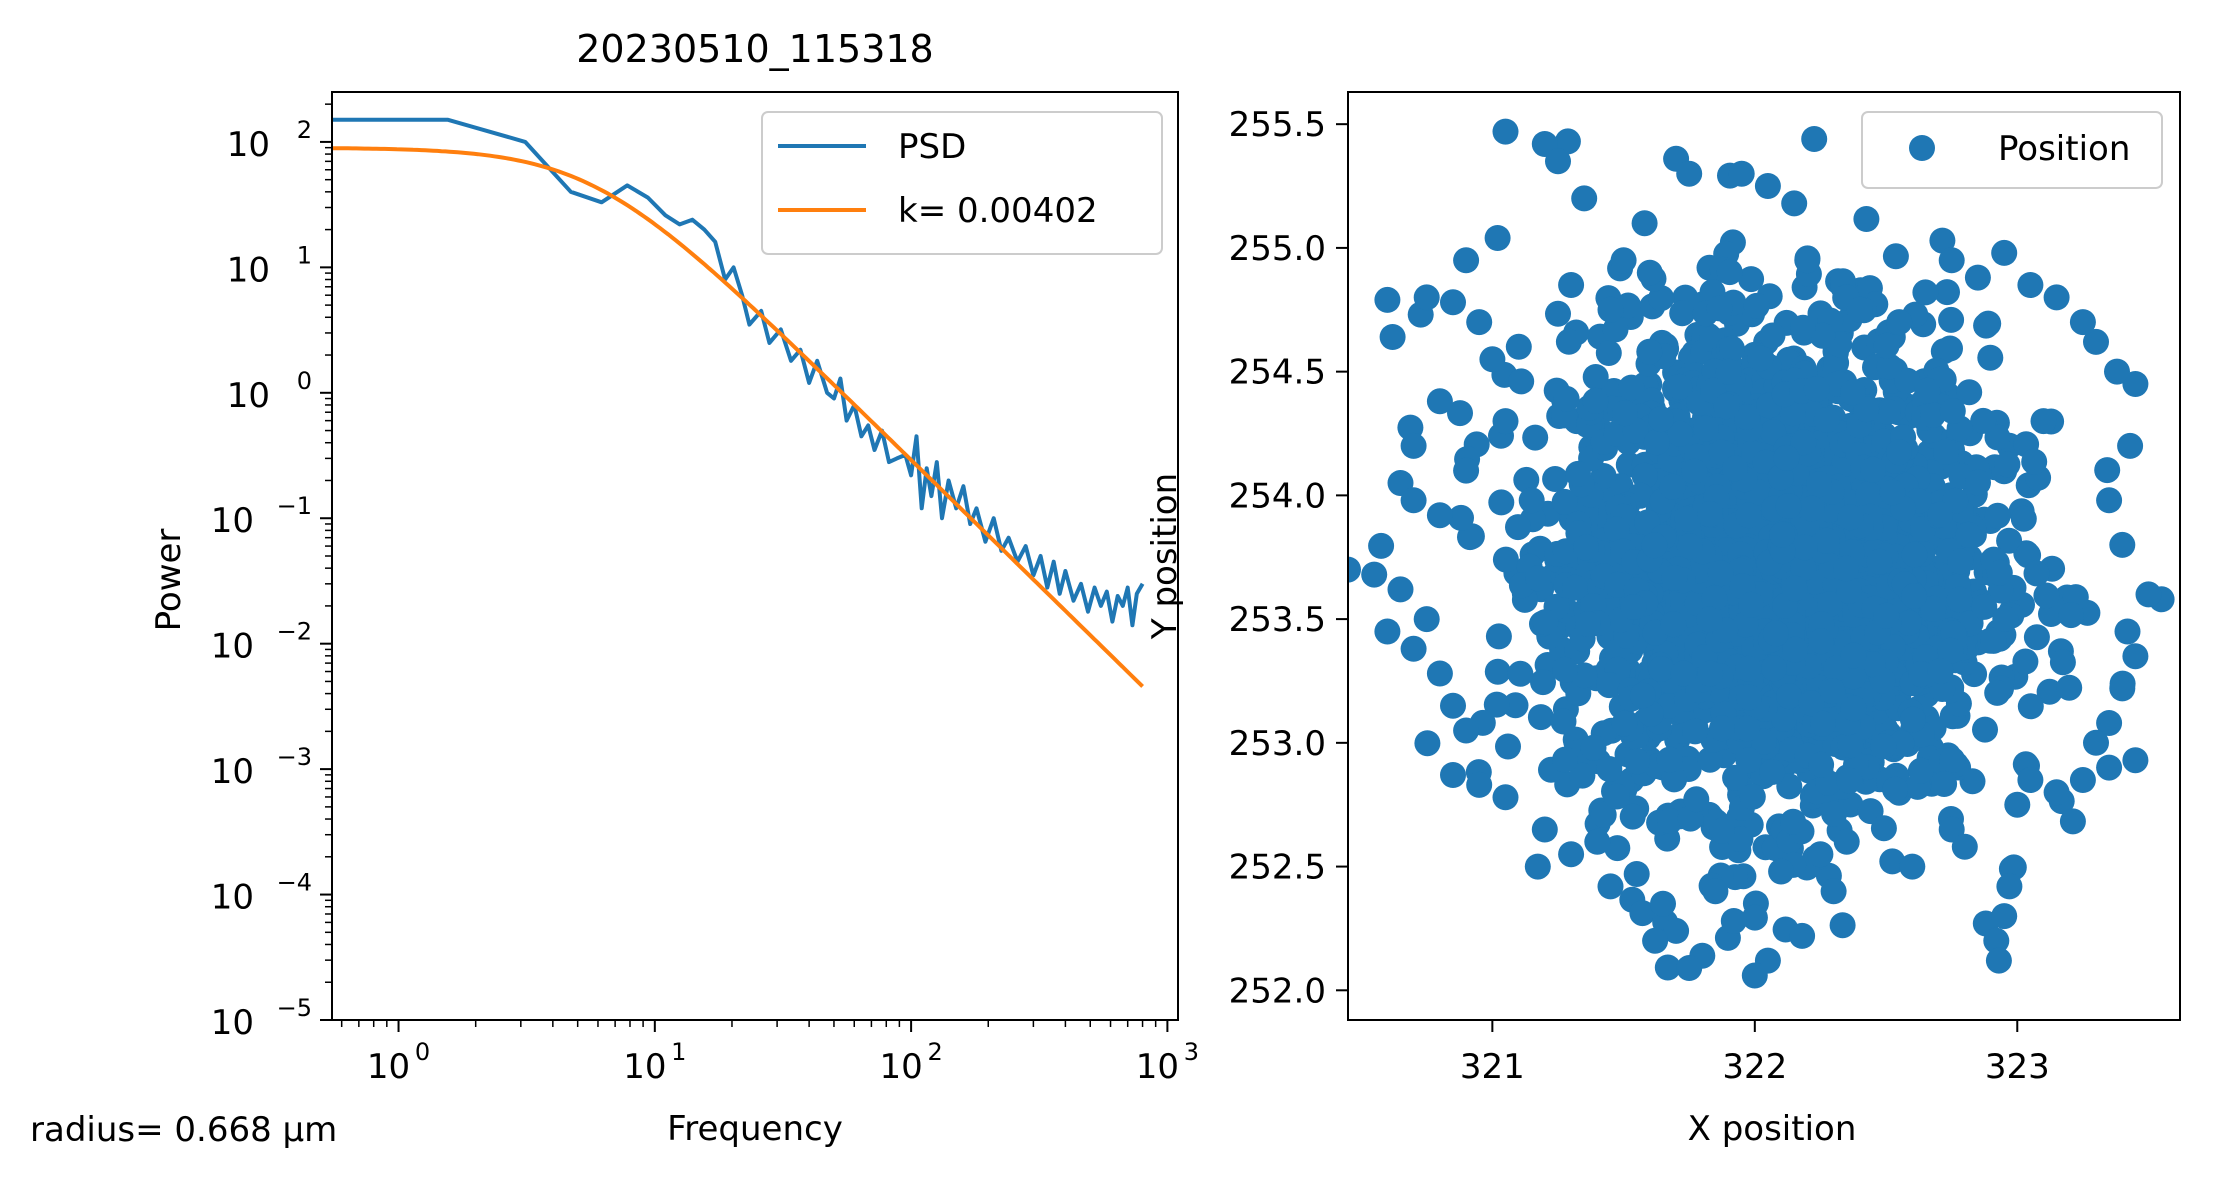 The image size is (2220, 1186). Describe the element at coordinates (932, 147) in the screenshot. I see `legend-label-psd: PSD` at that location.